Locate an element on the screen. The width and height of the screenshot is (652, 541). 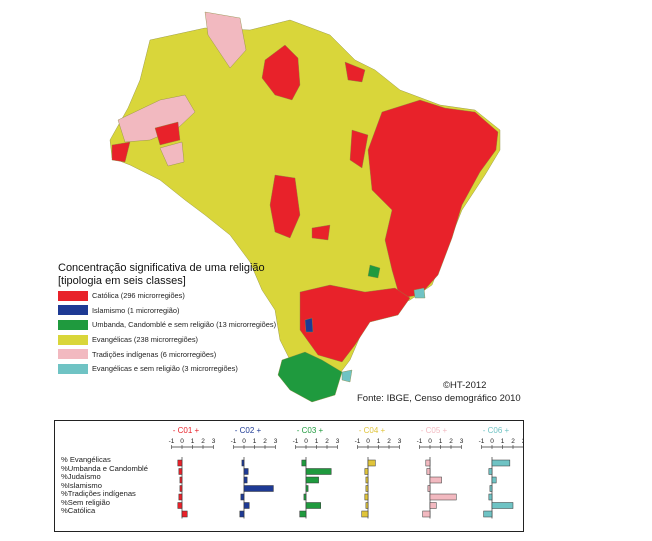
map-region-catolica-west is located at coordinates (167, 133).